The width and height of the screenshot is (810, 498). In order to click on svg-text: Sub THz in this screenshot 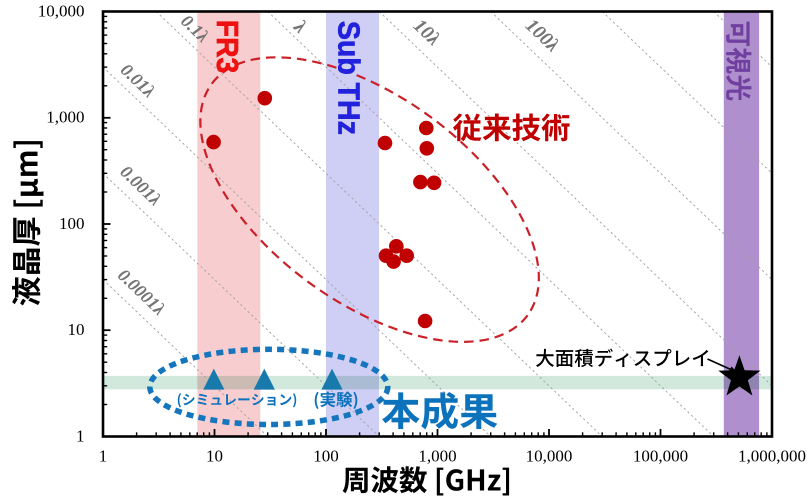, I will do `click(348, 78)`.